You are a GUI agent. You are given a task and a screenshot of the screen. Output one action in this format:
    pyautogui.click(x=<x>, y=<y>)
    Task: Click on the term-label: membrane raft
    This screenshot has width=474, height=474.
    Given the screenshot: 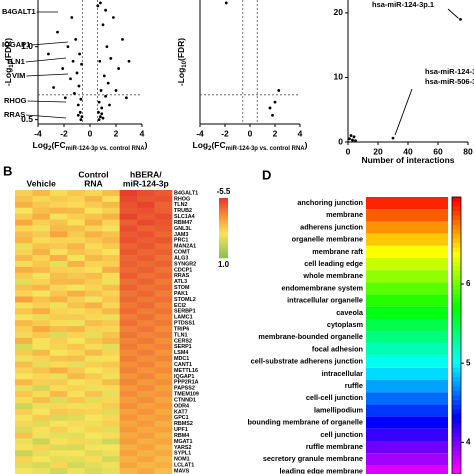 What is the action you would take?
    pyautogui.click(x=337, y=251)
    